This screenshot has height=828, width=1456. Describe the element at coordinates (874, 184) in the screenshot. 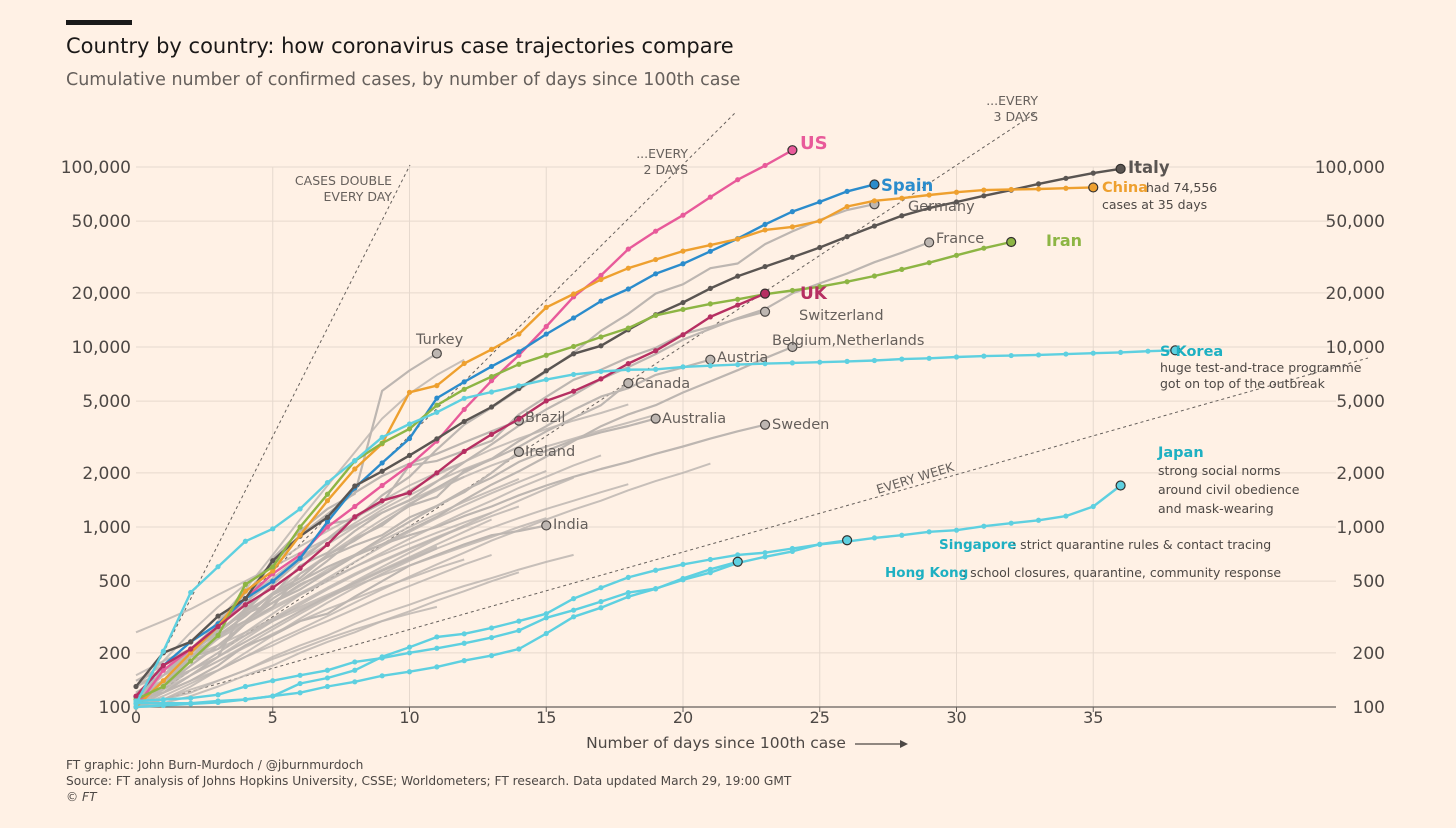

I see `series-endpoint-spain` at that location.